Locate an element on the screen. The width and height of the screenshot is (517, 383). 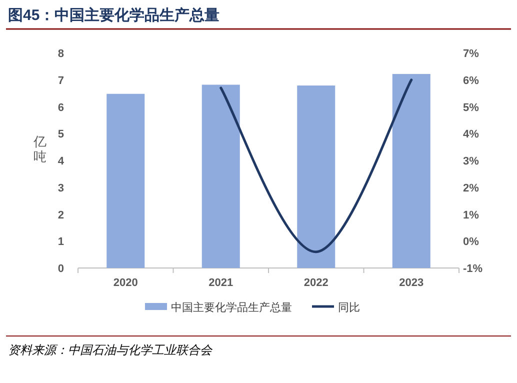
y-tick-label: 6 is located at coordinates (61, 108).